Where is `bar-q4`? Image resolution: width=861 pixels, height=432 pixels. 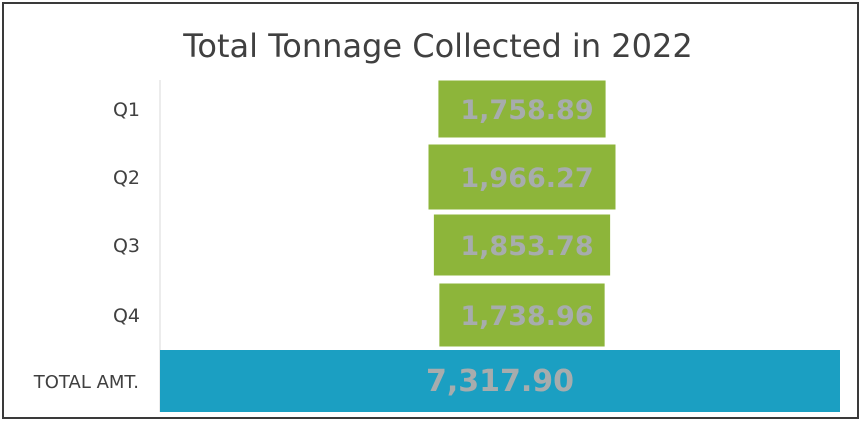
bar-q4 is located at coordinates (522, 315).